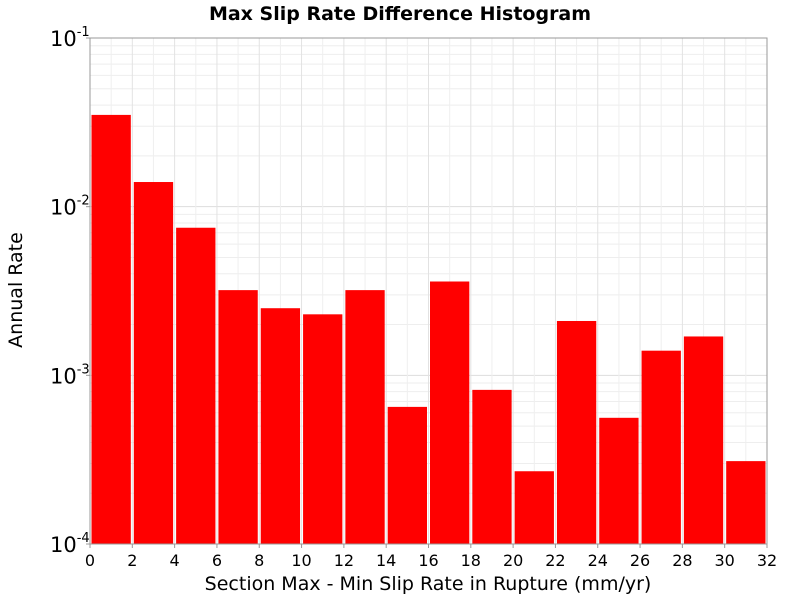 This screenshot has height=600, width=800. Describe the element at coordinates (767, 560) in the screenshot. I see `x-tick-label: 32` at that location.